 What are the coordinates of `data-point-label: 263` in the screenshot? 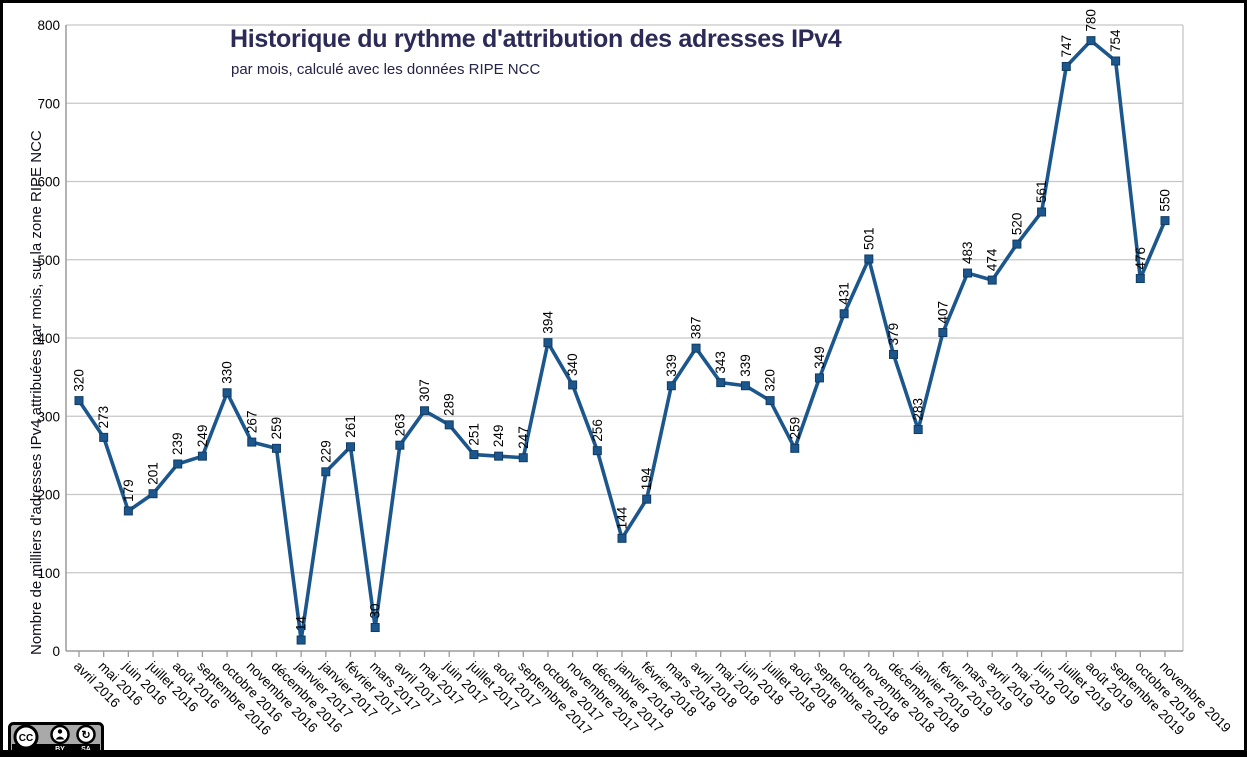 It's located at (399, 425).